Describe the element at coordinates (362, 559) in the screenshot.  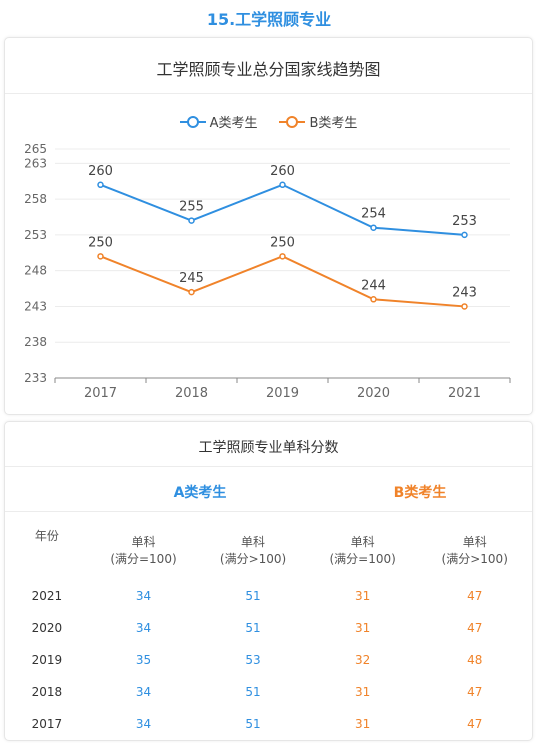
I see `header-b1-line2: (满分=100)` at that location.